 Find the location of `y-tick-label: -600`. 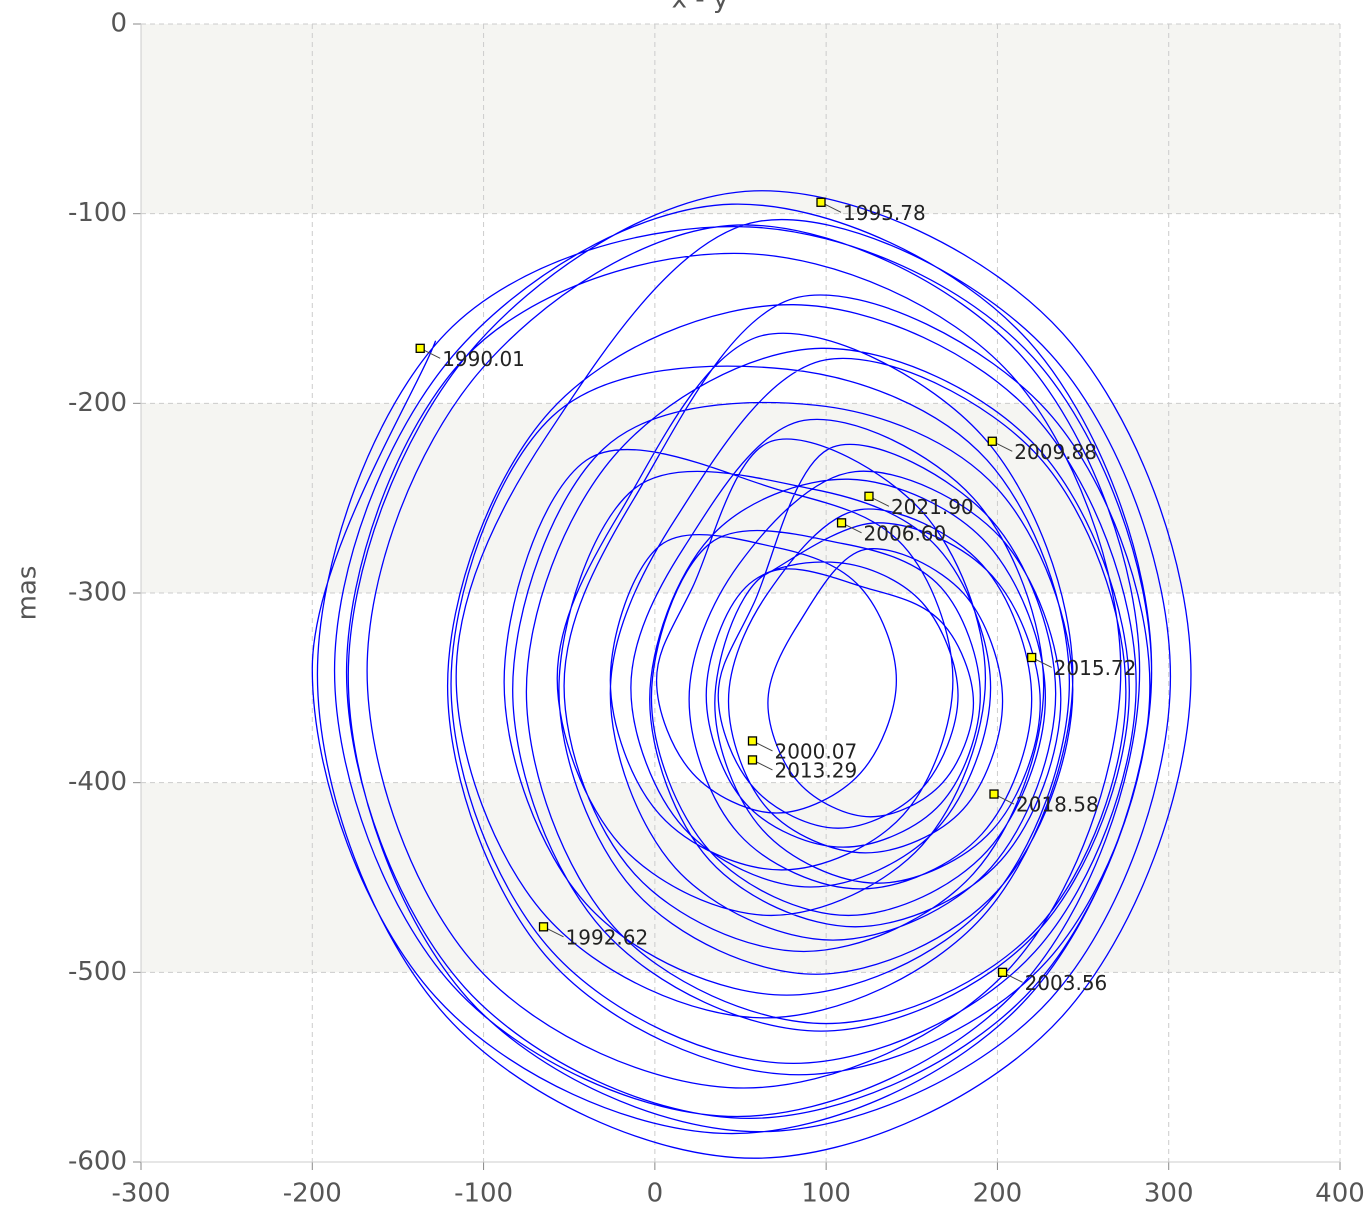

y-tick-label: -600 is located at coordinates (97, 1162).